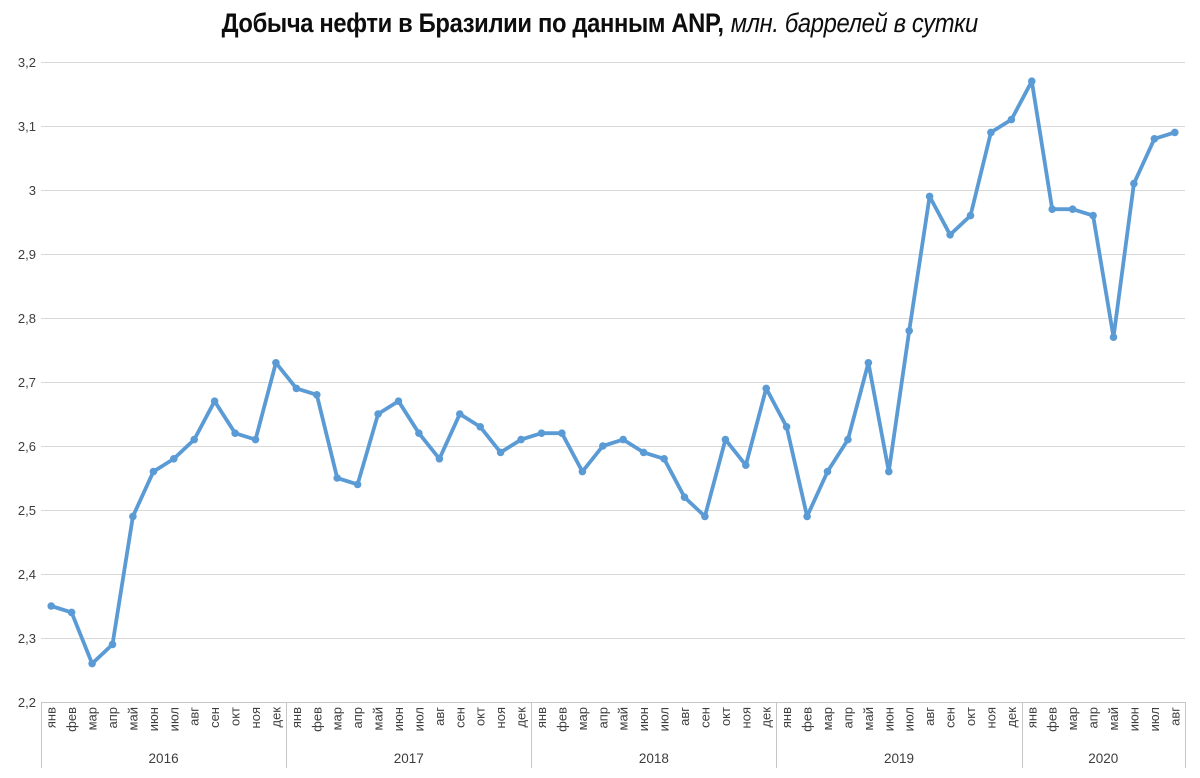 Image resolution: width=1200 pixels, height=778 pixels. I want to click on y-axis-tick-label: 3, so click(32, 190).